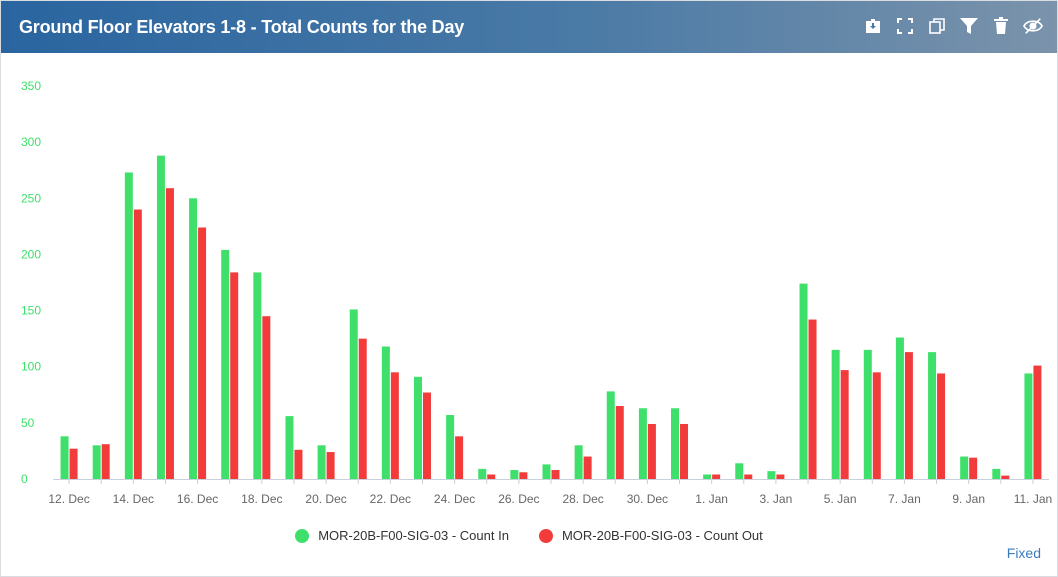  What do you see at coordinates (31, 254) in the screenshot?
I see `y-tick-label: 200` at bounding box center [31, 254].